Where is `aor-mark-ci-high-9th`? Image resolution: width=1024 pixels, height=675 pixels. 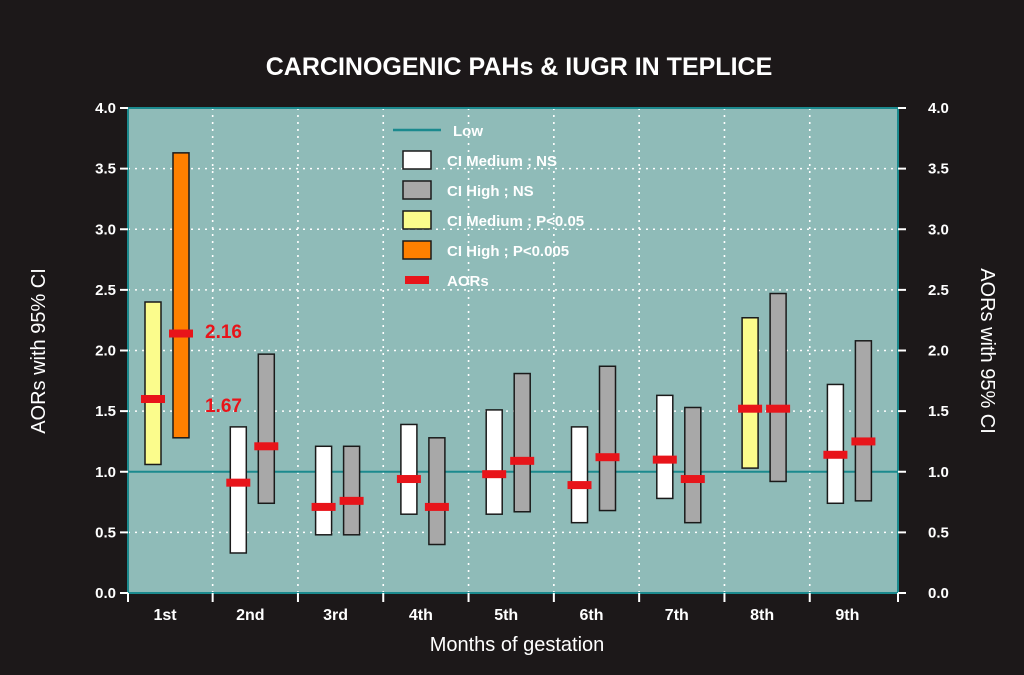 aor-mark-ci-high-9th is located at coordinates (863, 441).